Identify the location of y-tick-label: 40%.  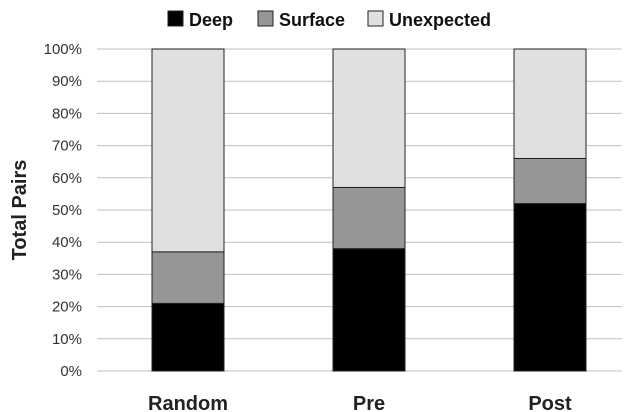
(67, 242).